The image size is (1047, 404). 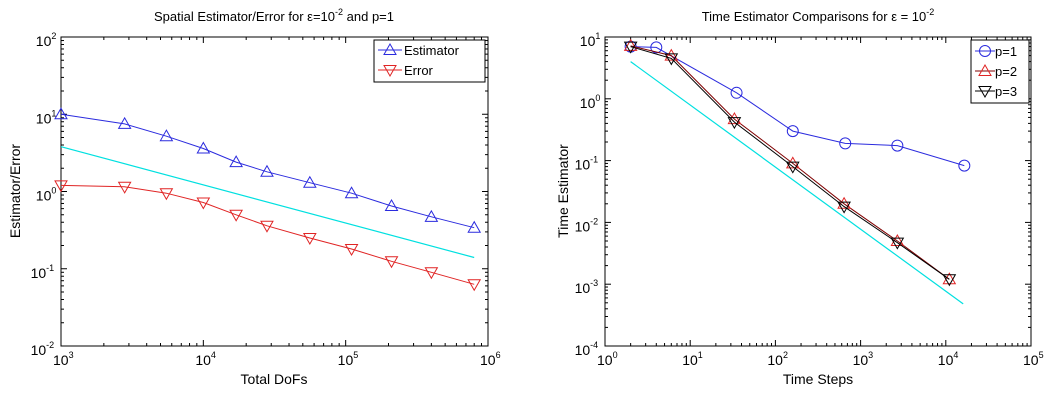 I want to click on y-axis-label: Time Estimator, so click(x=563, y=191).